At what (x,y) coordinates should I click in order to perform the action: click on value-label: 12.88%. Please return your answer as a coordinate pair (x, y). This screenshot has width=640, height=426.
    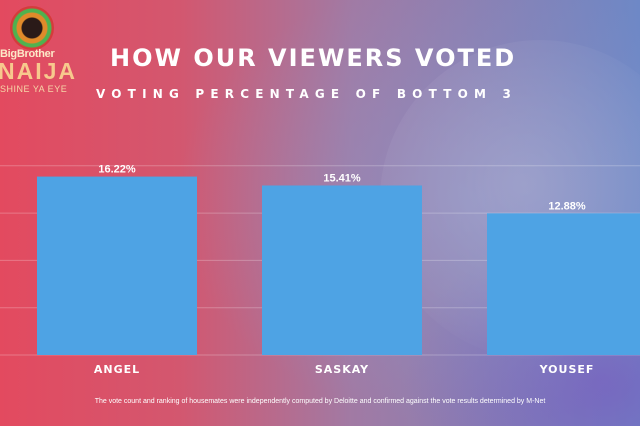
    Looking at the image, I should click on (567, 206).